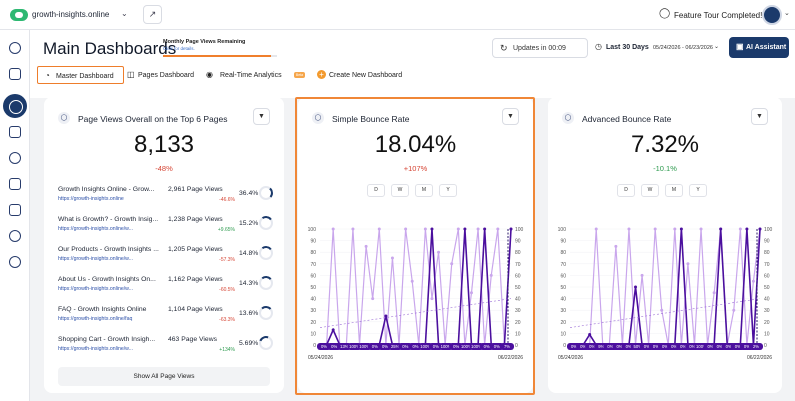  I want to click on y2-tick-label: 90, so click(518, 242).